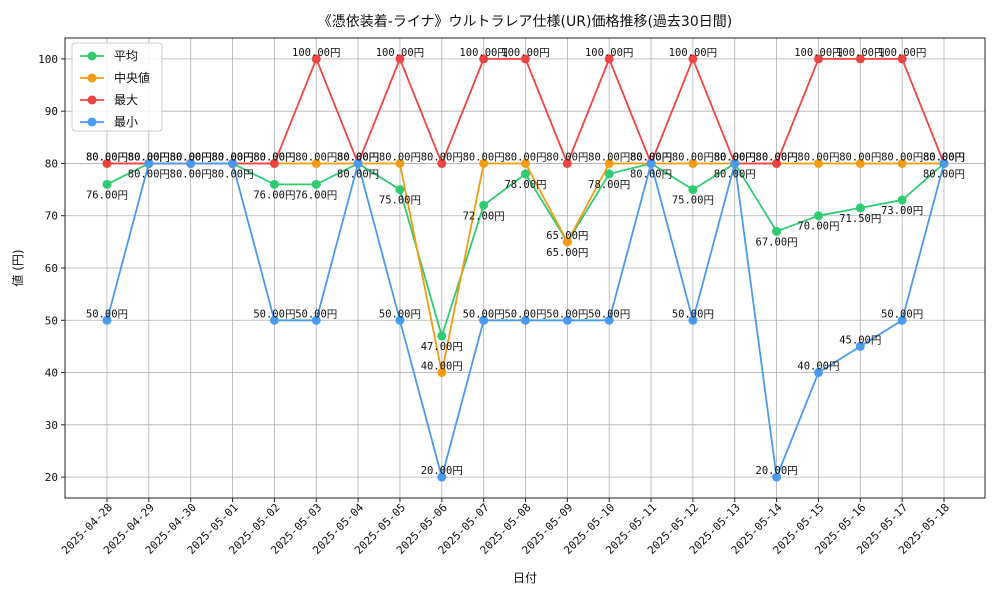  Describe the element at coordinates (51, 216) in the screenshot. I see `y-tick-label: 70` at that location.